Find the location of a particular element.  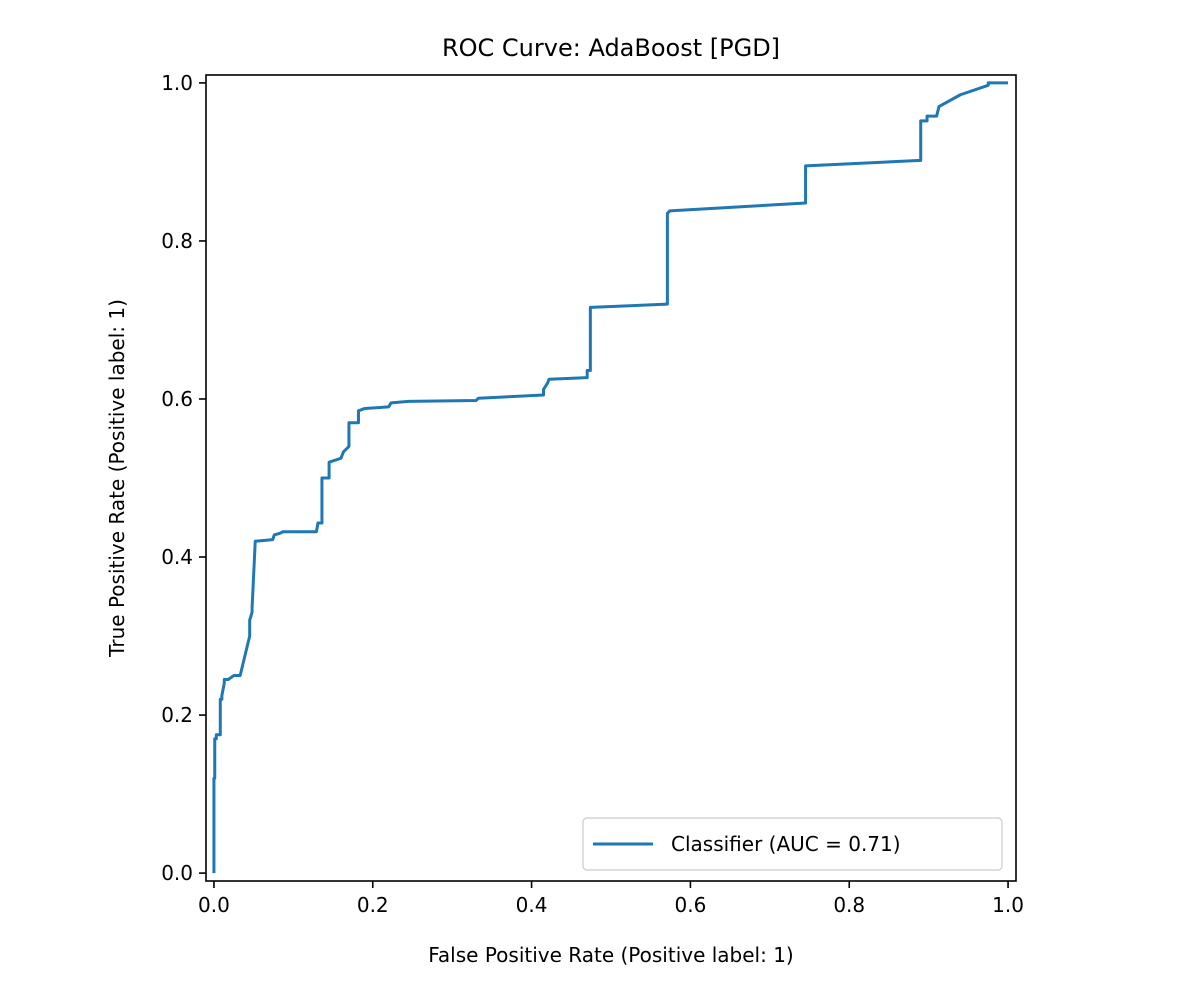

y-tick-label: 0.8 is located at coordinates (177, 241).